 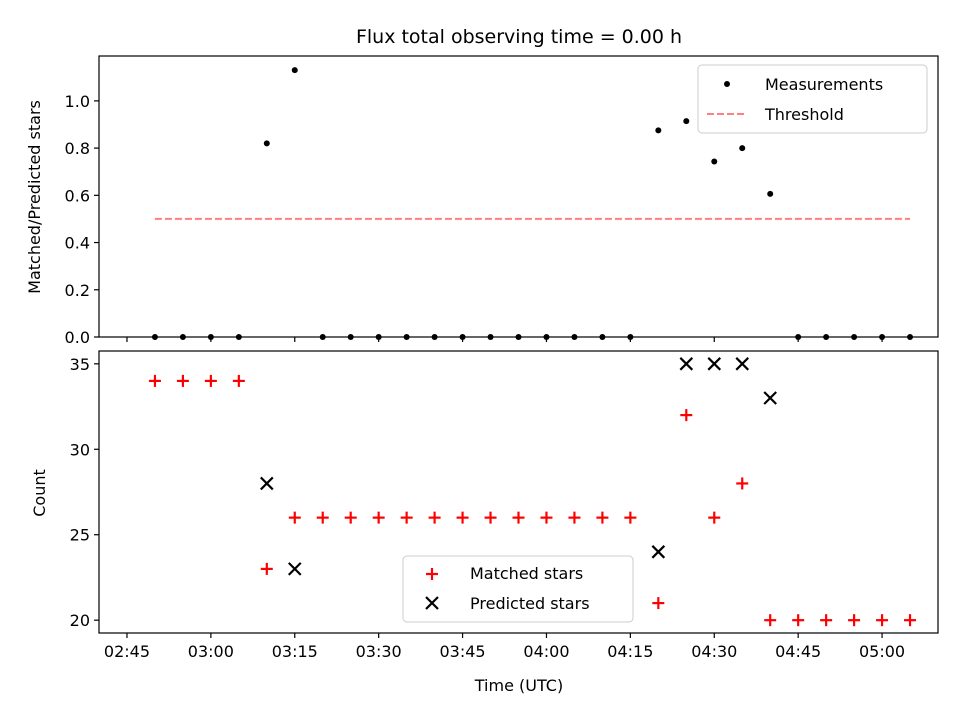 What do you see at coordinates (714, 651) in the screenshot?
I see `x-tick-label: 04:30` at bounding box center [714, 651].